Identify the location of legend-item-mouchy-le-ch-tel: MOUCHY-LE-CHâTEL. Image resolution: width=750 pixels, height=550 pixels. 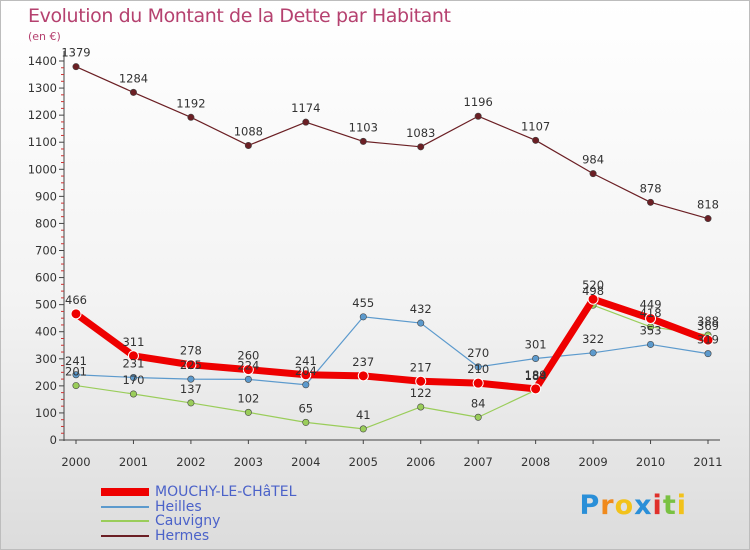
(231, 492).